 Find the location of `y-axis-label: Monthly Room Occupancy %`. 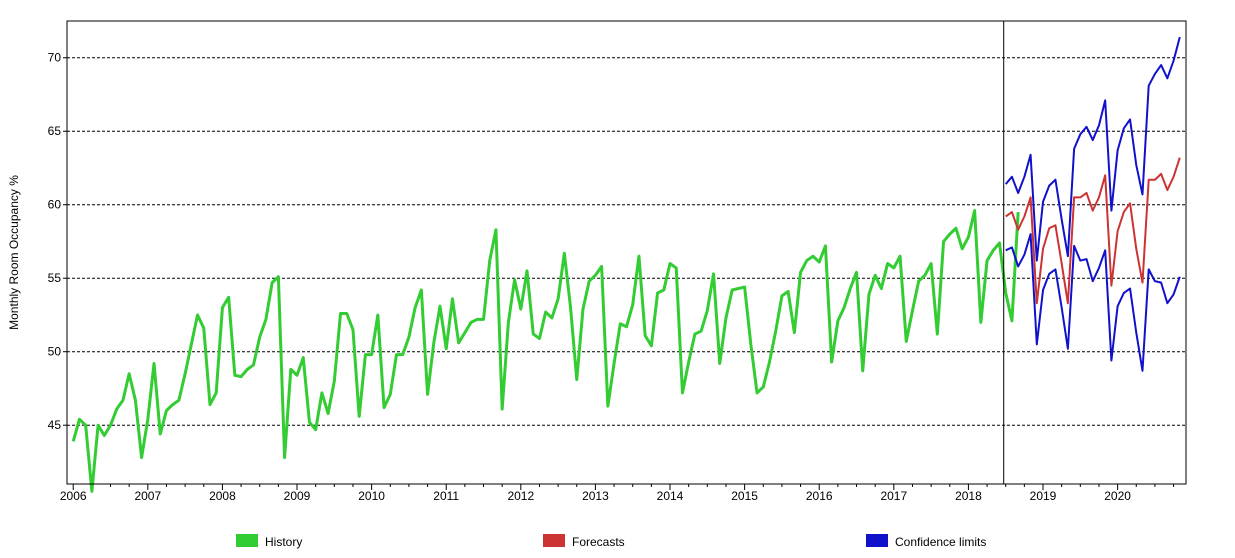

y-axis-label: Monthly Room Occupancy % is located at coordinates (14, 252).